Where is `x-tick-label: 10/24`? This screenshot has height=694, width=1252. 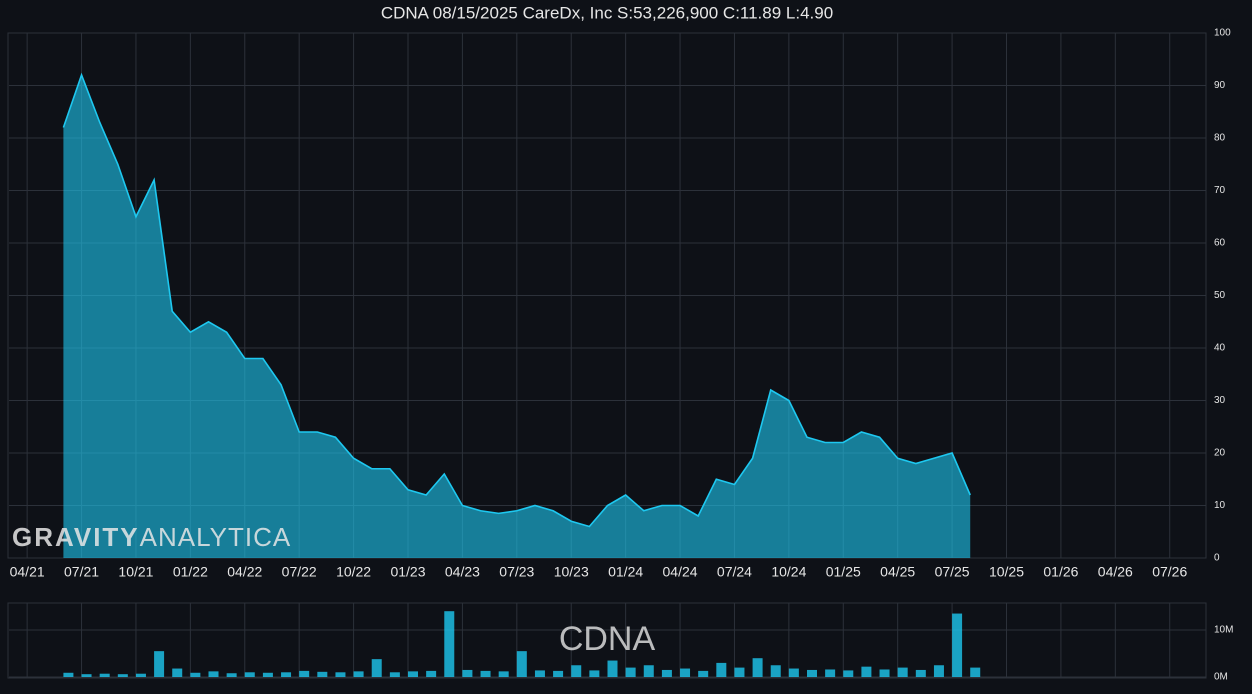
x-tick-label: 10/24 is located at coordinates (788, 572).